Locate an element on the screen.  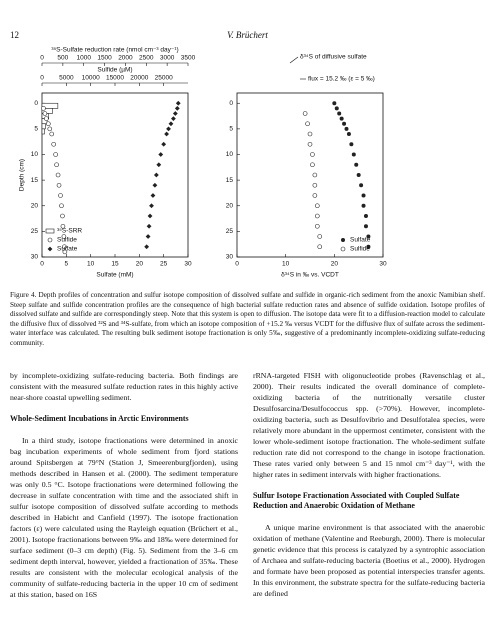
page-number: 12 is located at coordinates (14, 35).